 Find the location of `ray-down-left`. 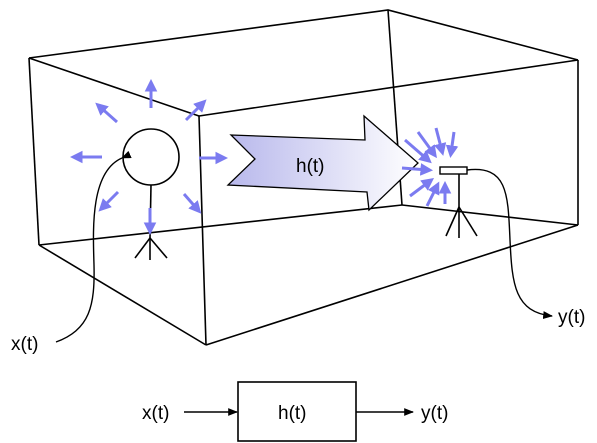

ray-down-left is located at coordinates (109, 201).